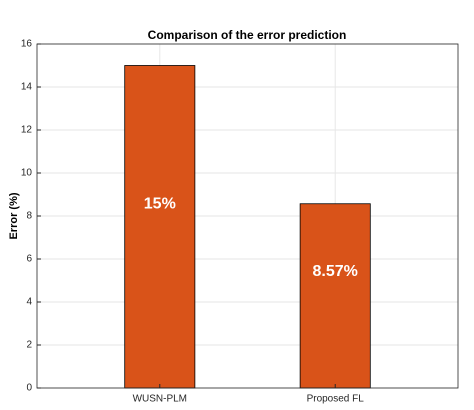 The height and width of the screenshot is (410, 474). What do you see at coordinates (247, 35) in the screenshot?
I see `chart-title: Comparison of the error prediction` at bounding box center [247, 35].